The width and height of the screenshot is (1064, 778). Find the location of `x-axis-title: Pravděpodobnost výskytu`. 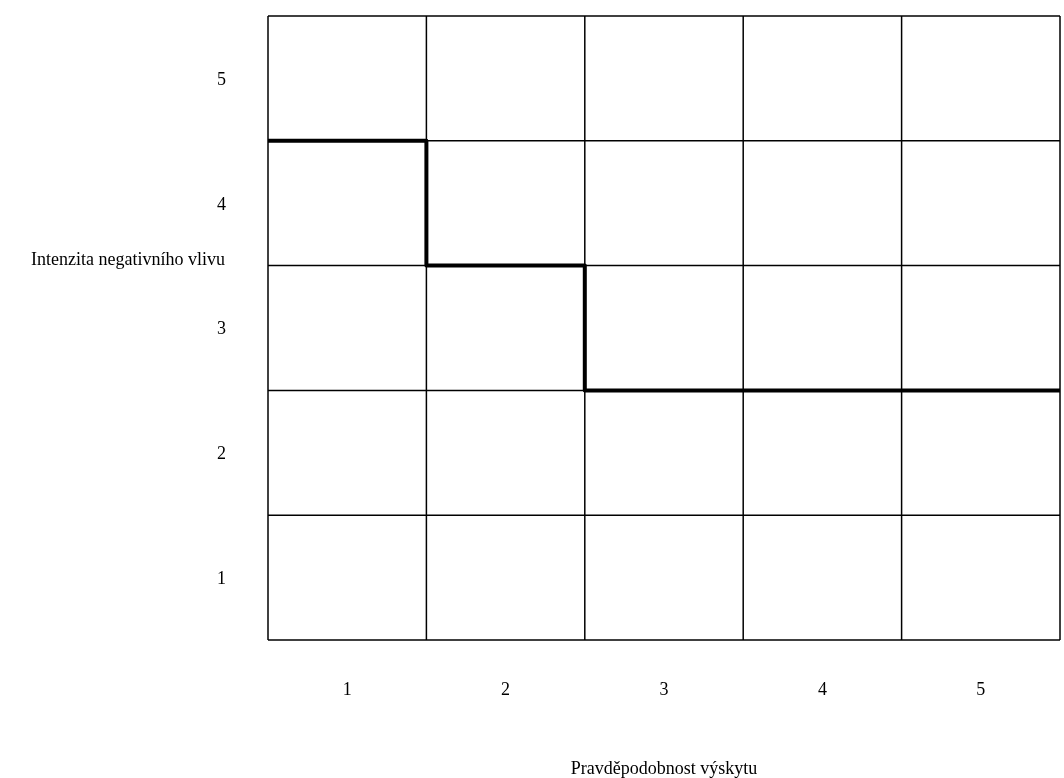

x-axis-title: Pravděpodobnost výskytu is located at coordinates (664, 768).